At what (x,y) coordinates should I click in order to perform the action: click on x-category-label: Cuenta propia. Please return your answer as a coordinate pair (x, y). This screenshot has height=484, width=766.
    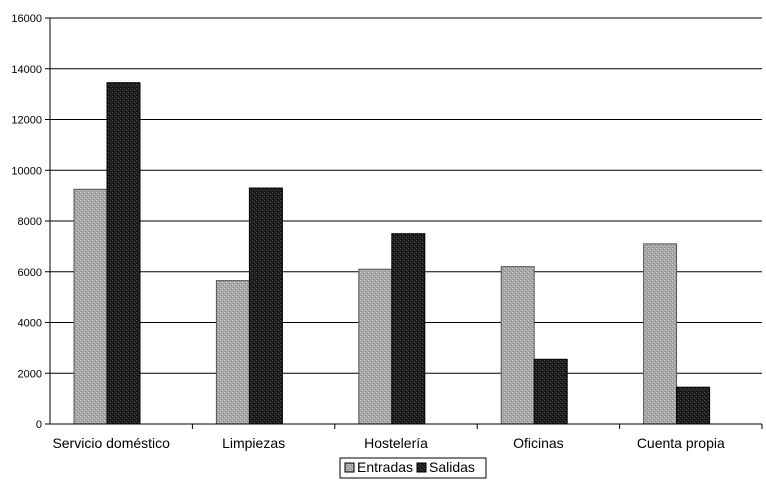
    Looking at the image, I should click on (681, 443).